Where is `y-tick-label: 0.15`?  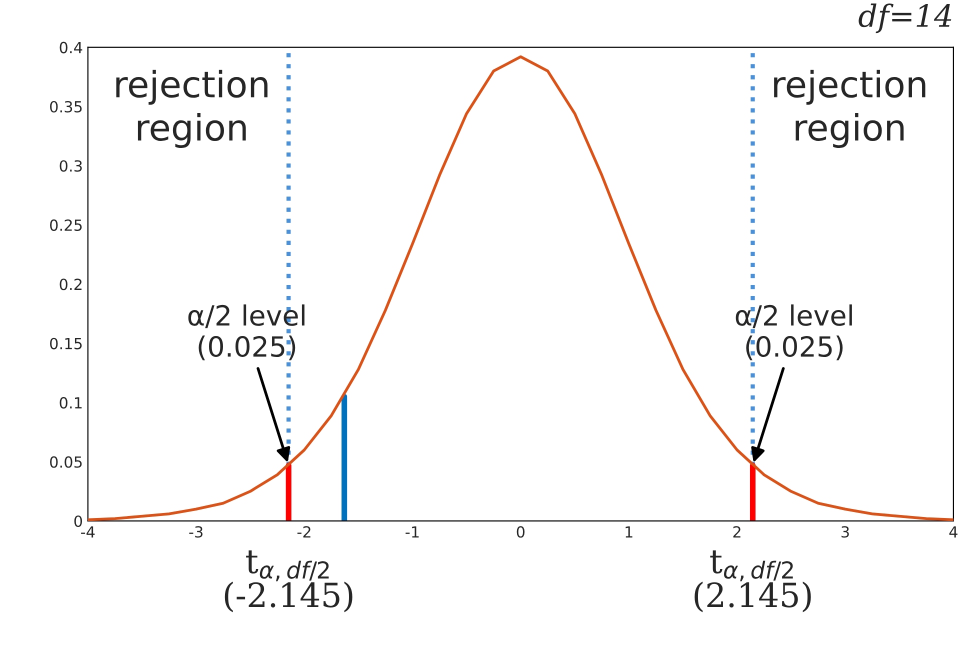
y-tick-label: 0.15 is located at coordinates (66, 344).